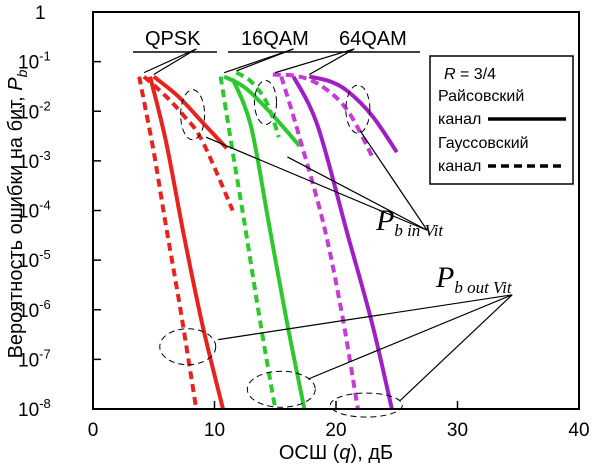  I want to click on legend-rice-label: Райсовский, so click(481, 96).